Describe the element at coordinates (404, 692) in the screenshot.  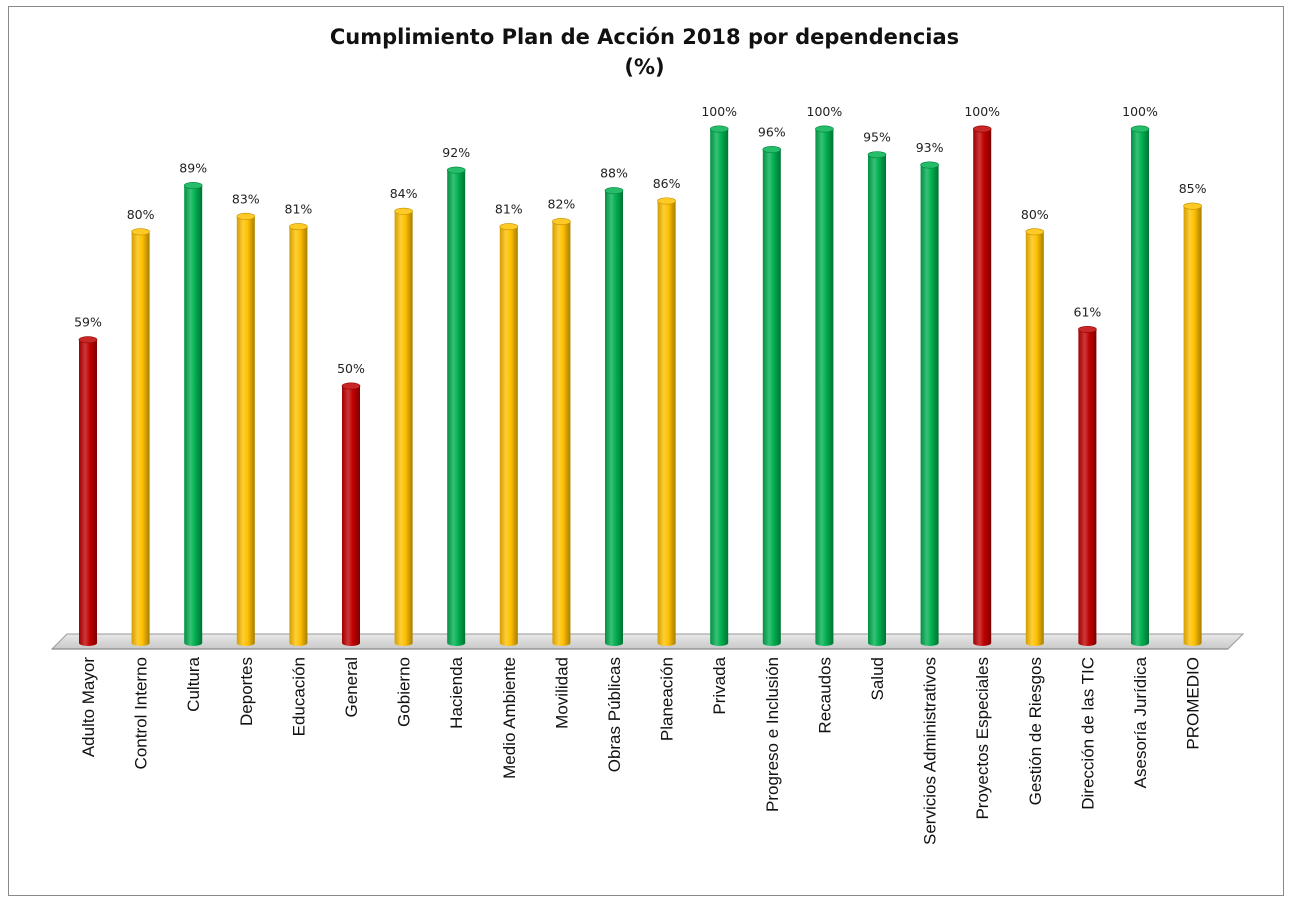
I see `category-label: Gobierno` at that location.